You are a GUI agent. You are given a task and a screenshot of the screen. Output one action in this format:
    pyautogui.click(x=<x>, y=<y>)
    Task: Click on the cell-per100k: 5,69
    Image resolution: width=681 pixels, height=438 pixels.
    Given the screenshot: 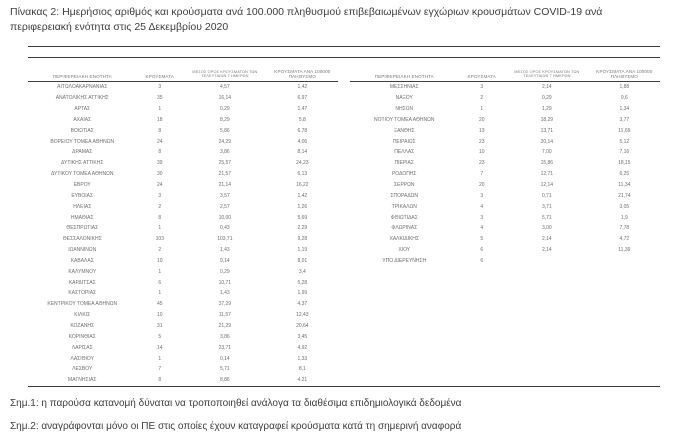 What is the action you would take?
    pyautogui.click(x=302, y=217)
    